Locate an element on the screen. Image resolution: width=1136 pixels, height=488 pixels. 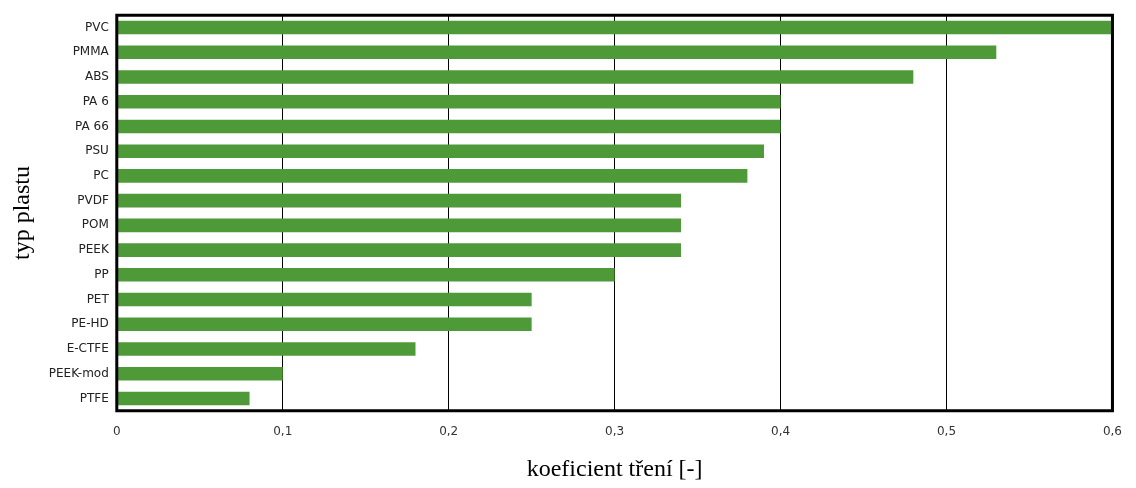
x-axis-title: koeficient tření [-] is located at coordinates (614, 467).